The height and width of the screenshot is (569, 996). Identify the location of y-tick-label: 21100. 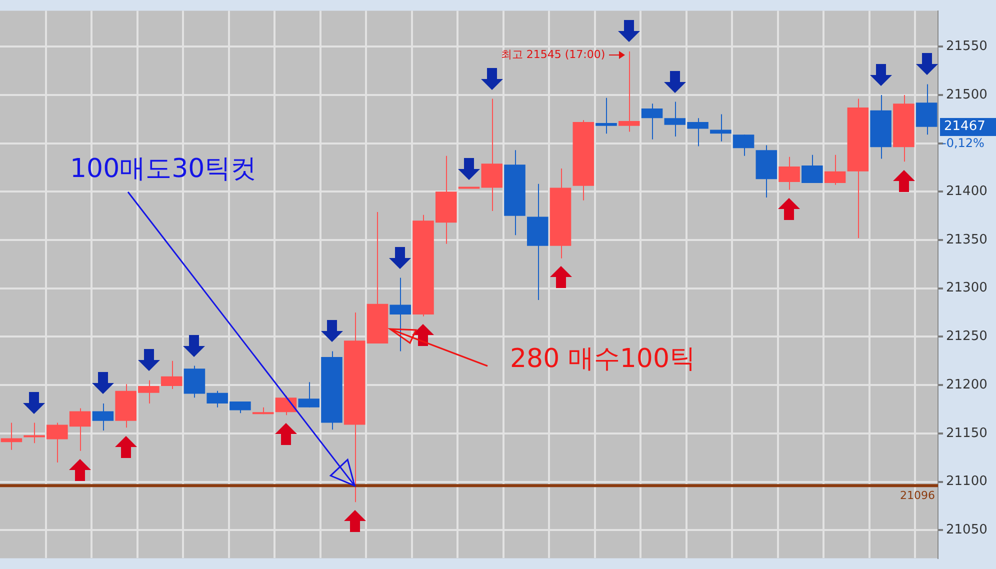
(967, 482).